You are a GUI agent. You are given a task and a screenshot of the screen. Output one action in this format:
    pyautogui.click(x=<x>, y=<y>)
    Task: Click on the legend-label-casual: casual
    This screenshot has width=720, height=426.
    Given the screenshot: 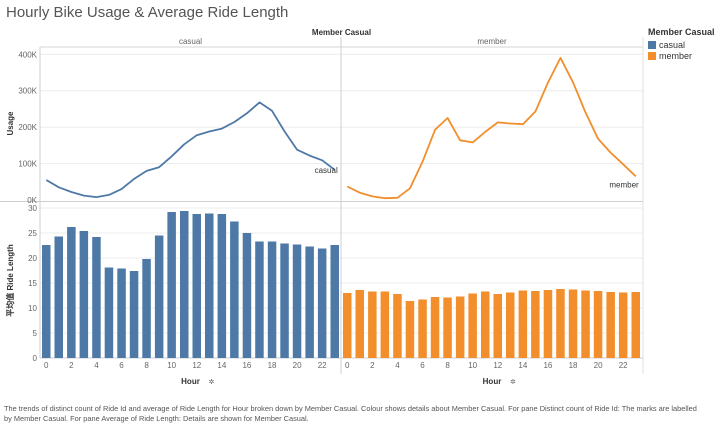 What is the action you would take?
    pyautogui.click(x=672, y=44)
    